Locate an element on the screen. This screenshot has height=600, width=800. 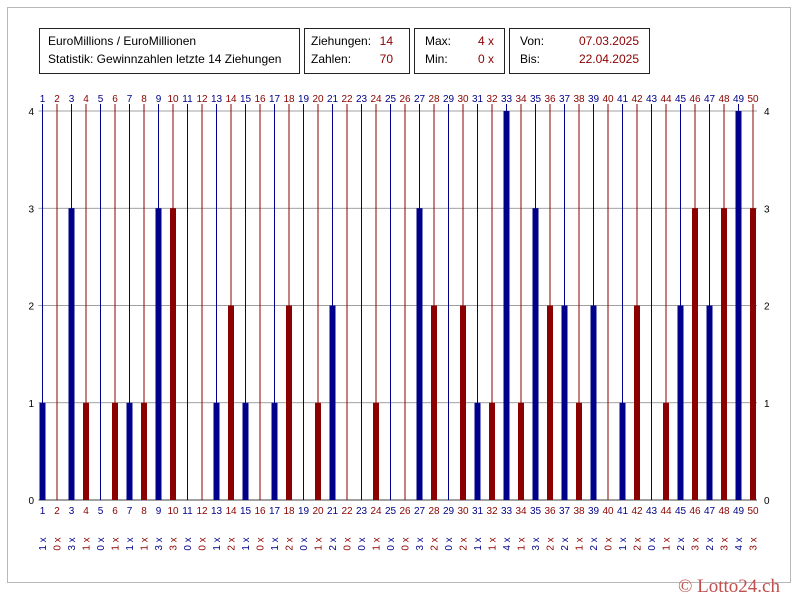
x-label-bottom-12: 12 is located at coordinates (202, 511).